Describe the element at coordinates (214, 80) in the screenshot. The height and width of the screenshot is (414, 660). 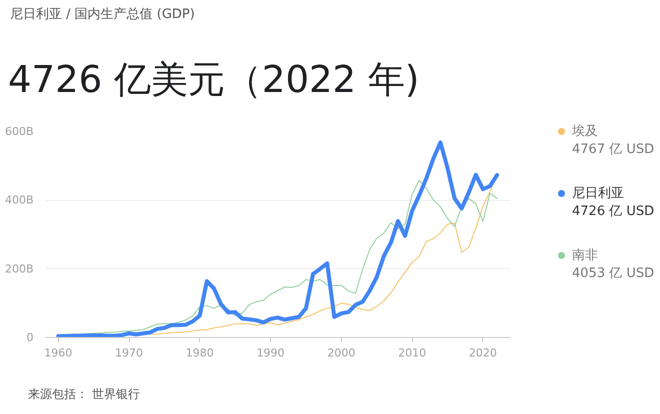
I see `chart-title: 4726 亿美元（2022 年)` at that location.